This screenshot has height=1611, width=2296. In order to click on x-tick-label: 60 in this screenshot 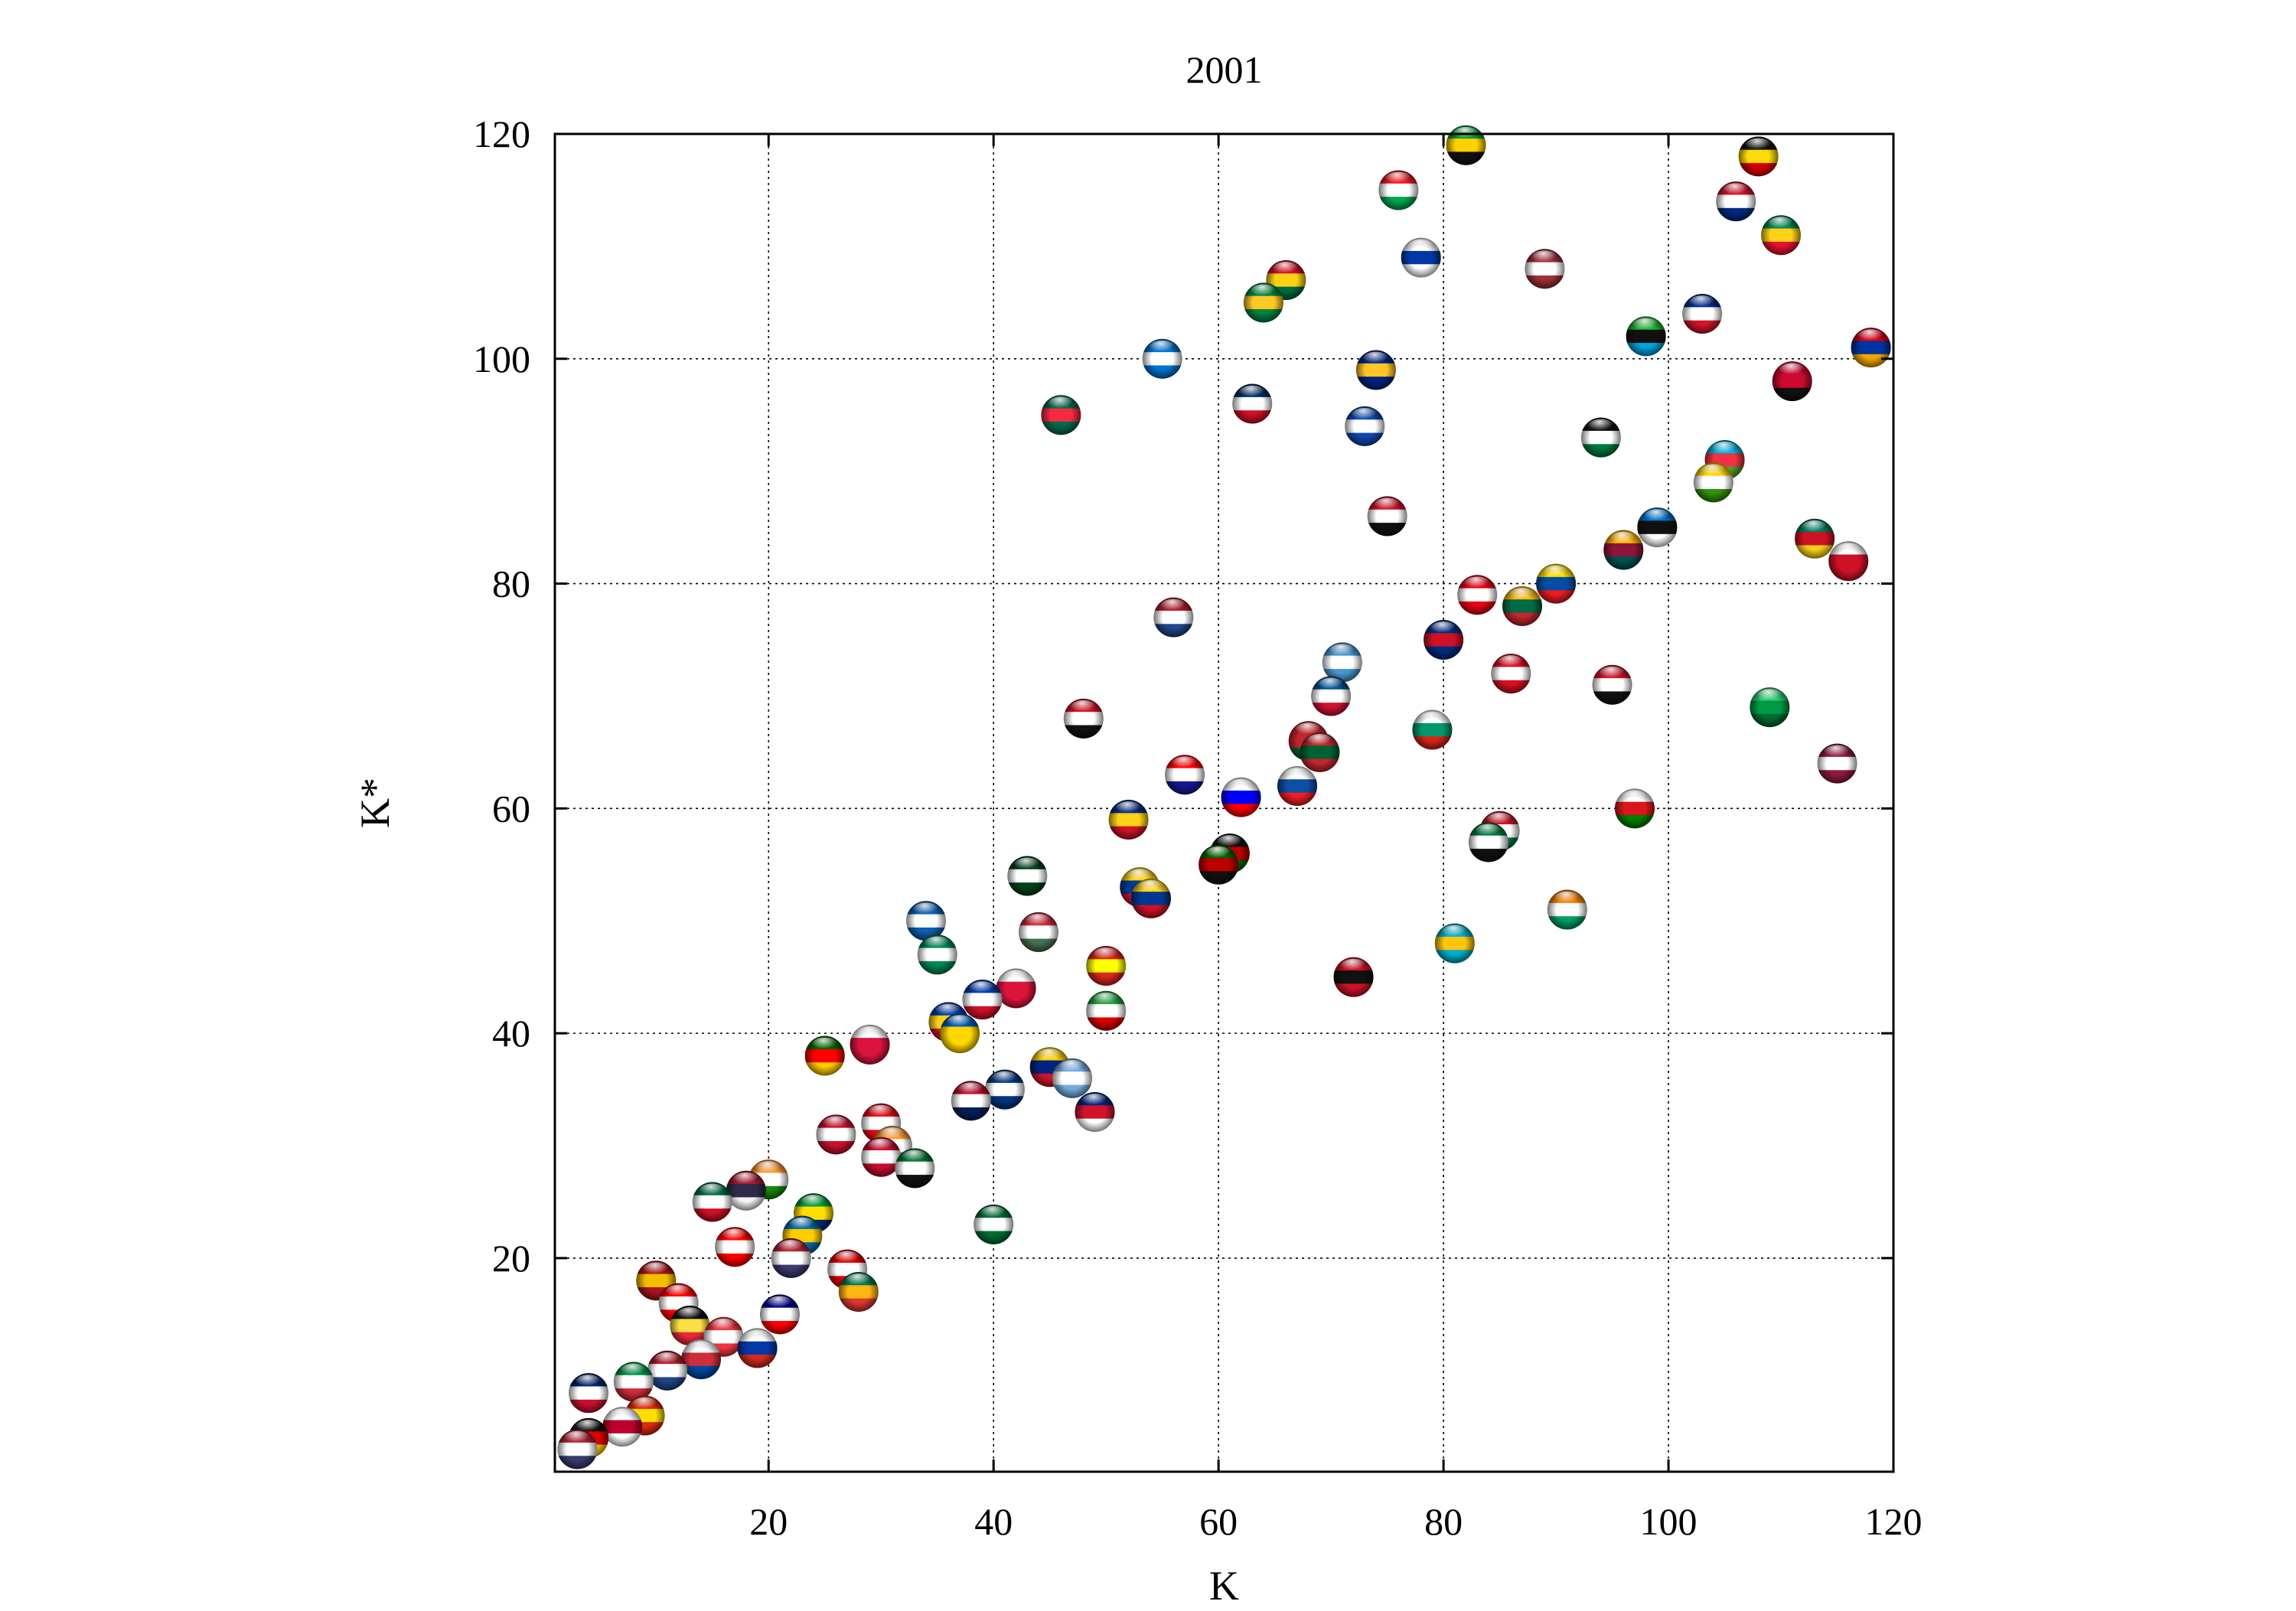, I will do `click(1218, 1521)`.